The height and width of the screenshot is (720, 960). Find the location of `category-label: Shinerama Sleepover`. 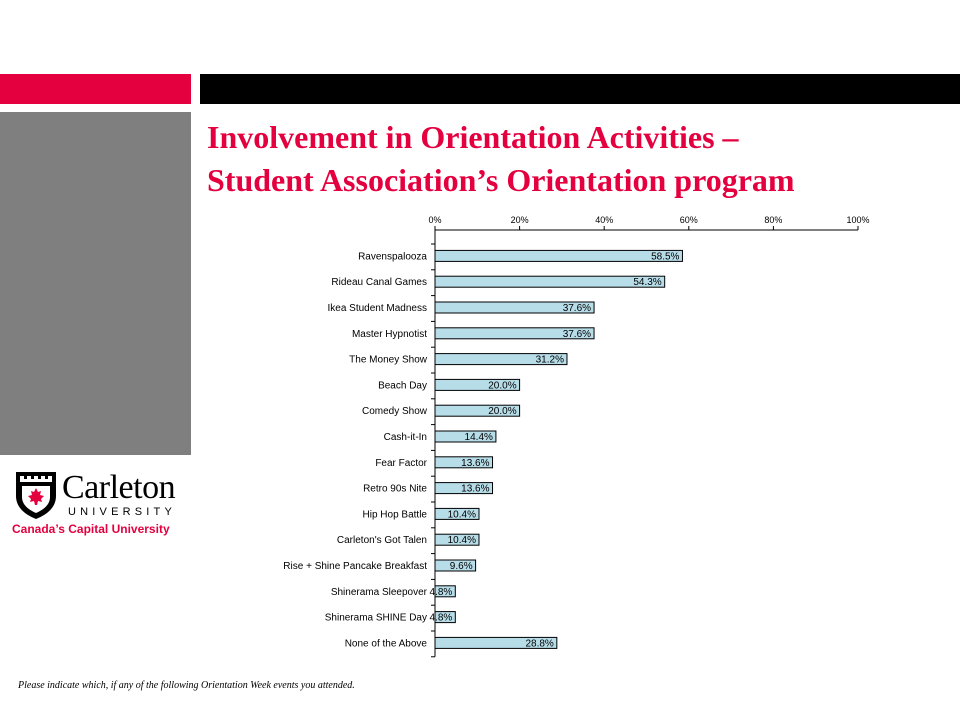

category-label: Shinerama Sleepover is located at coordinates (379, 592).